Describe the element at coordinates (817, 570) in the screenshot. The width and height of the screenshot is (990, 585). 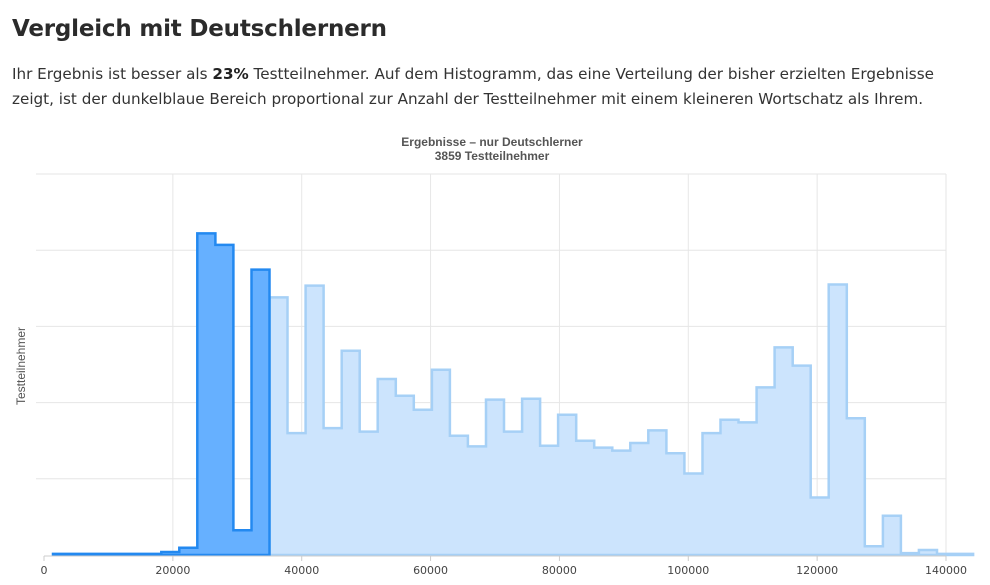
I see `x-tick-label: 120000` at that location.